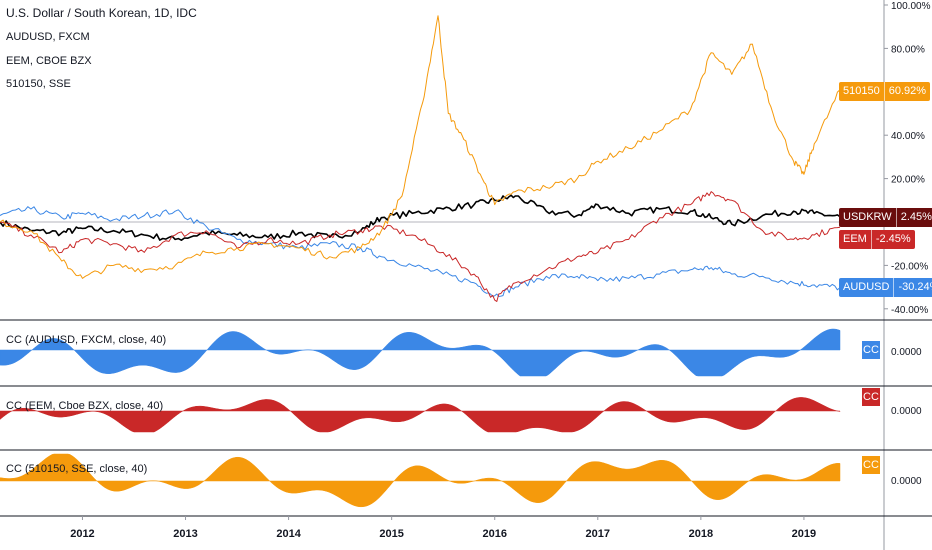  I want to click on x-tick-label: 2015, so click(391, 534).